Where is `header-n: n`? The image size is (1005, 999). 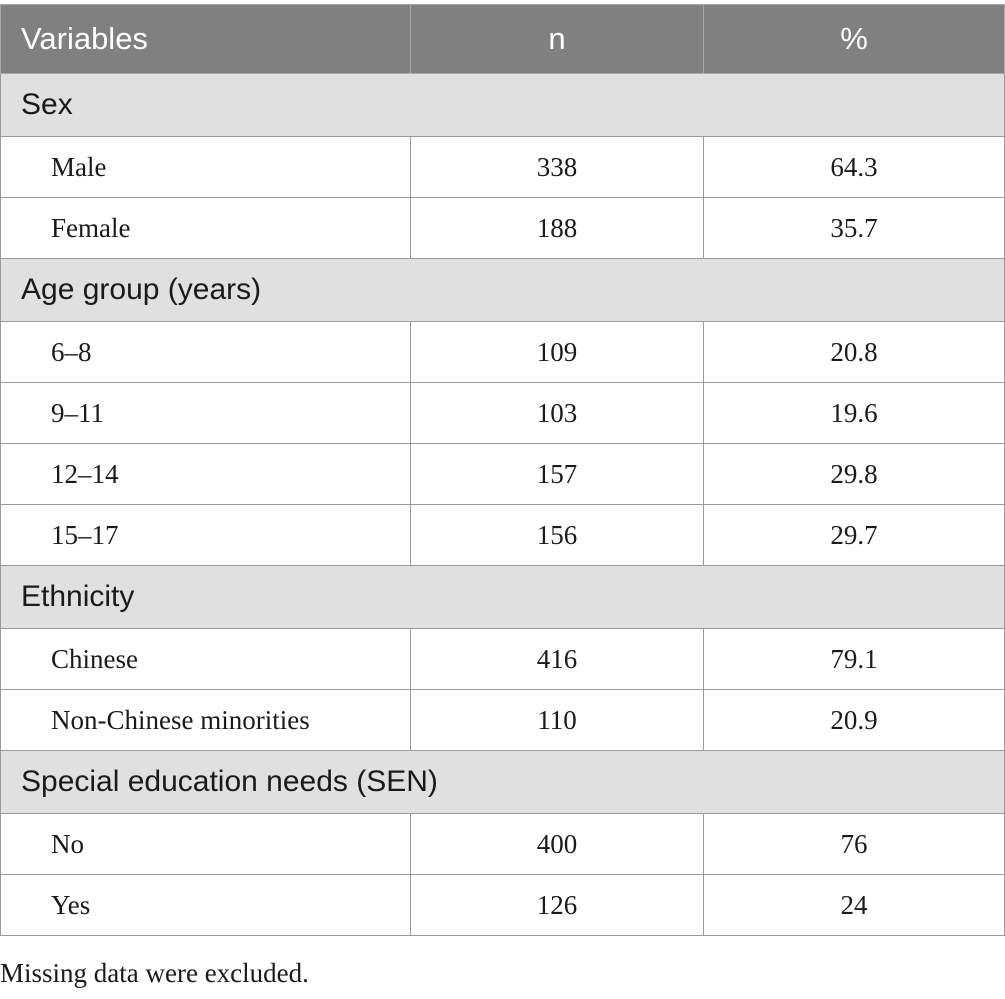 header-n: n is located at coordinates (557, 39).